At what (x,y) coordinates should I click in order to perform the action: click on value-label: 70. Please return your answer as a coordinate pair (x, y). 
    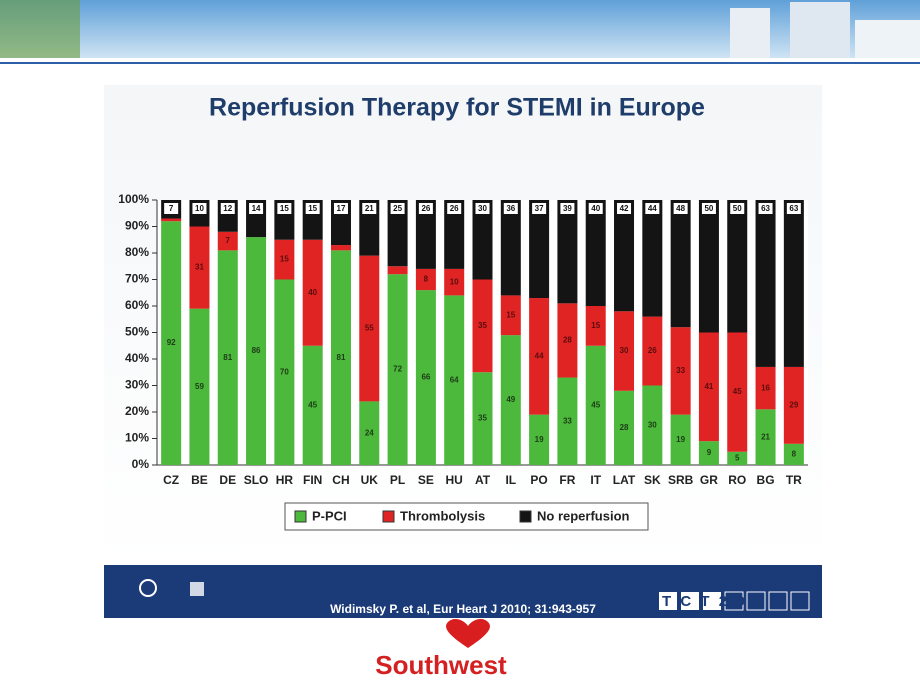
    Looking at the image, I should click on (284, 371).